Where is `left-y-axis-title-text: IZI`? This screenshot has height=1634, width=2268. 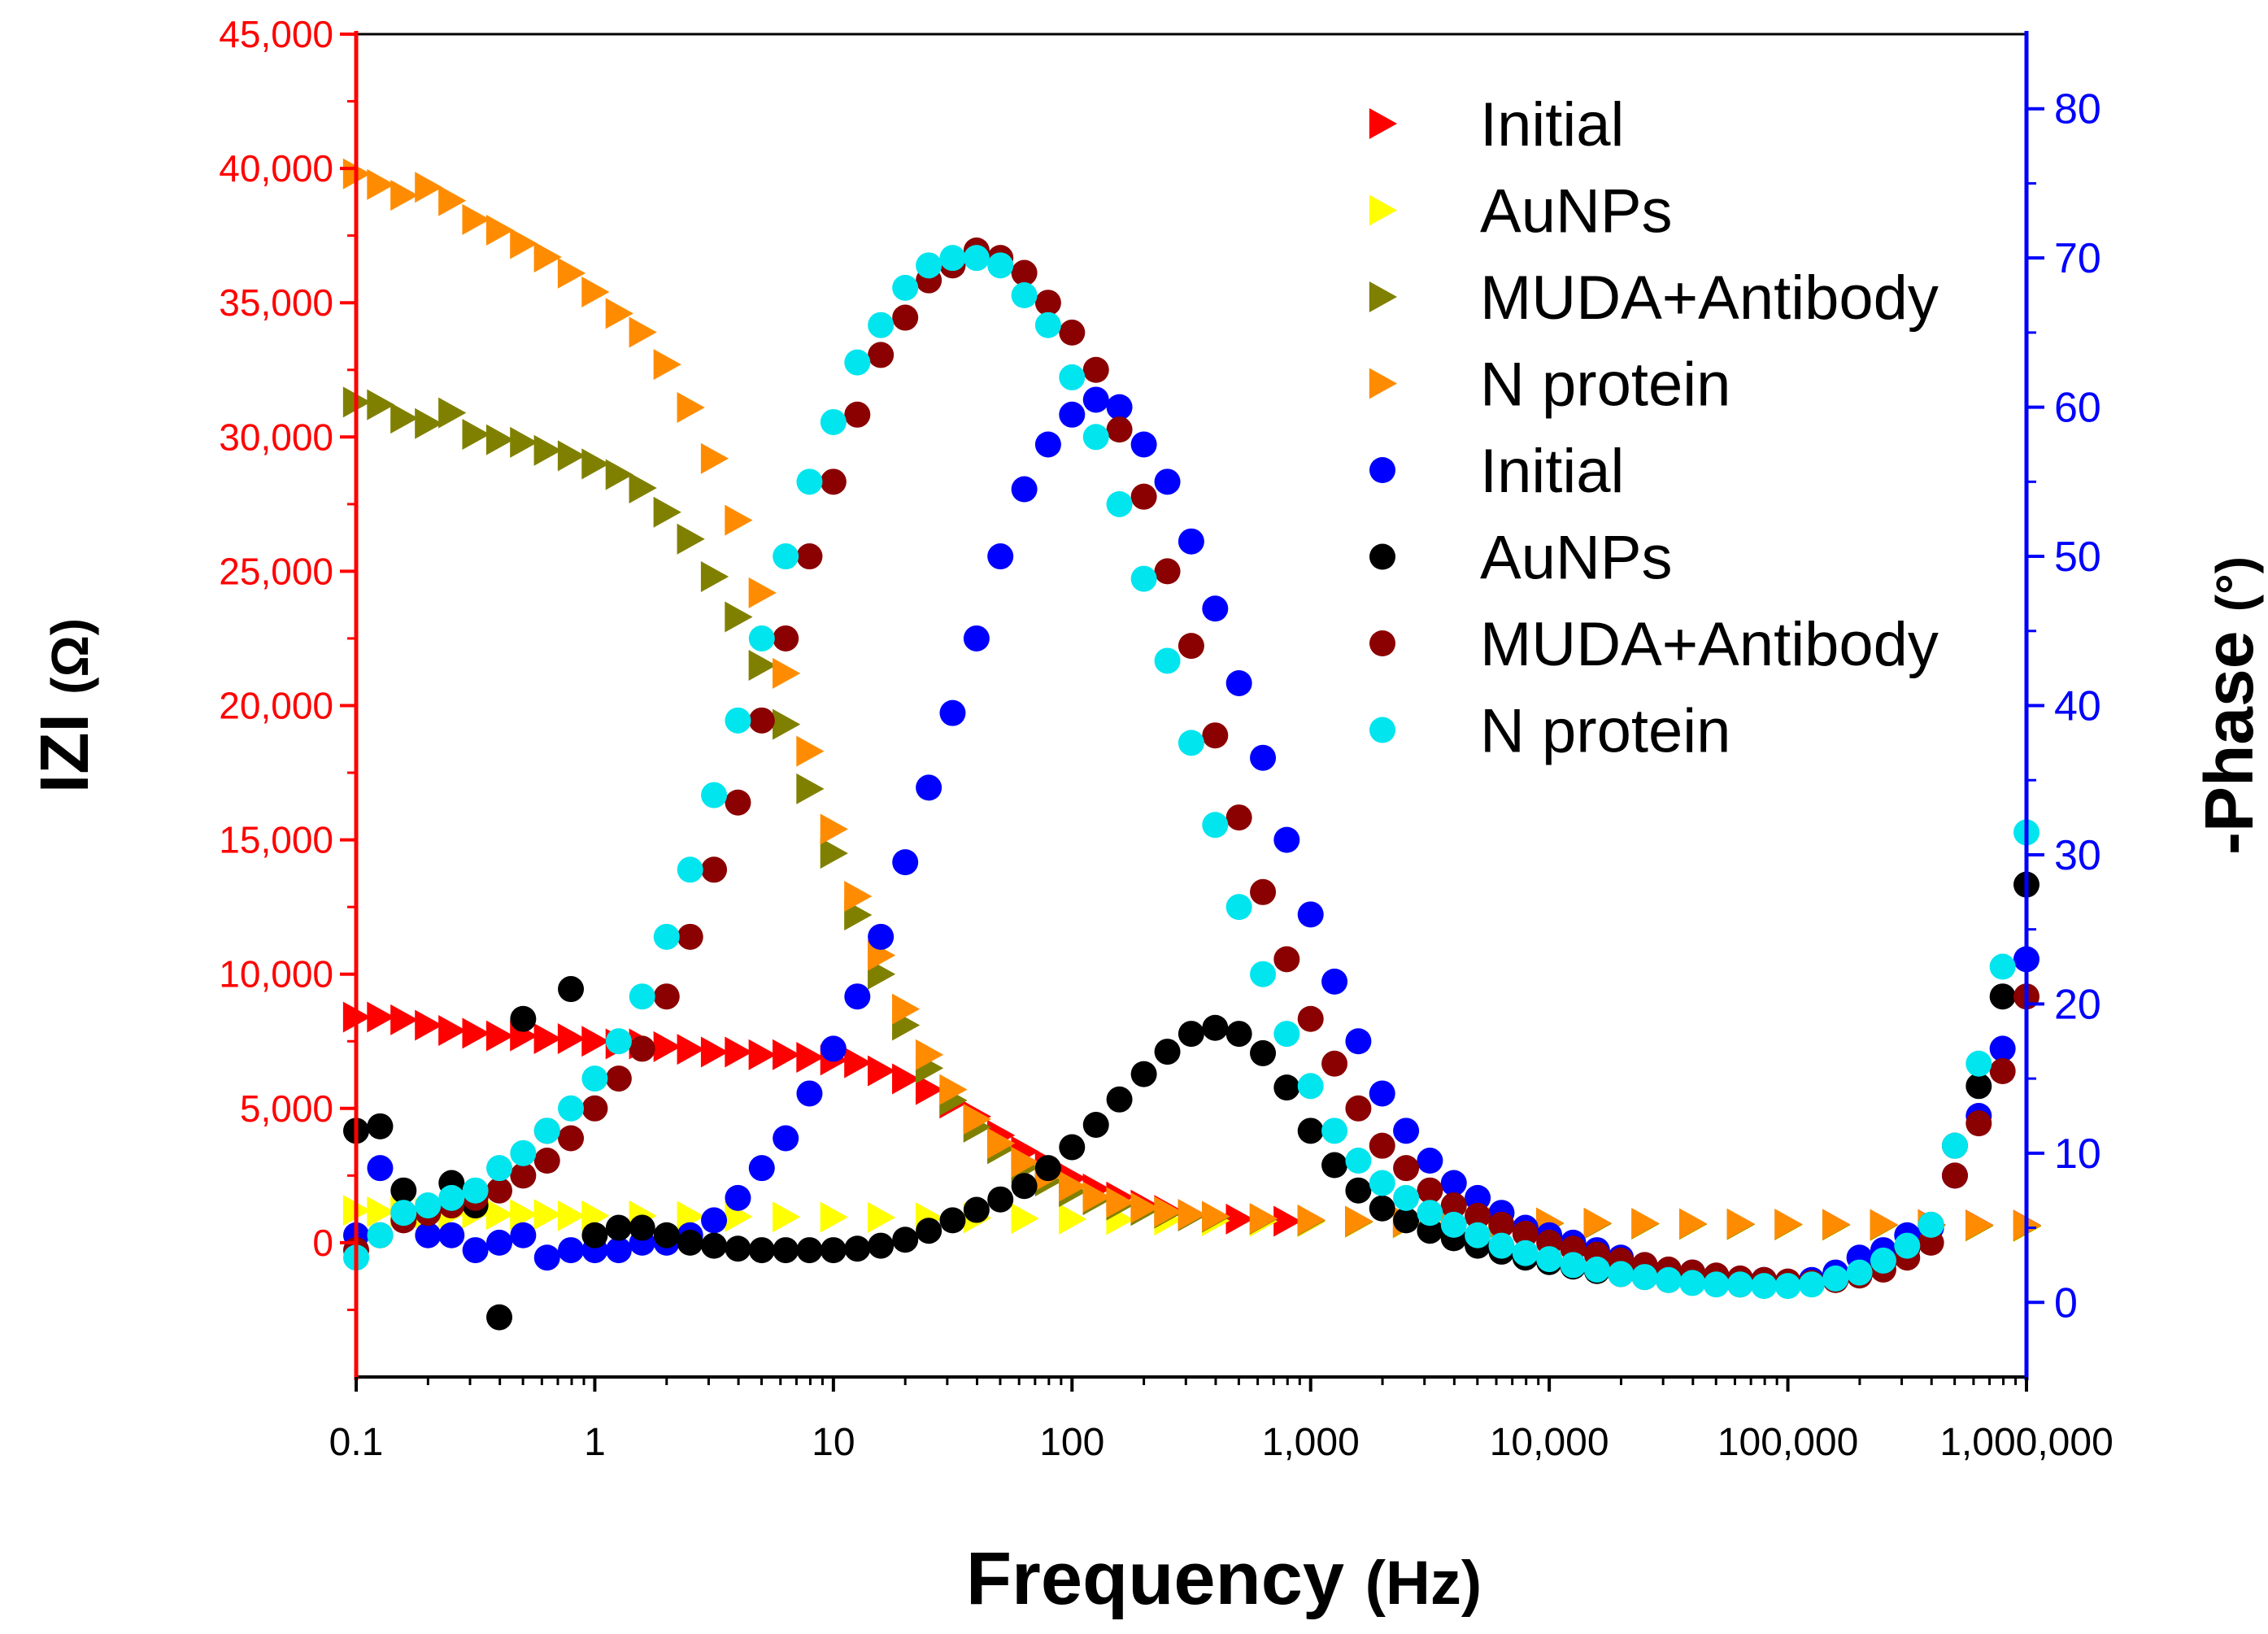
left-y-axis-title-text: IZI is located at coordinates (64, 744).